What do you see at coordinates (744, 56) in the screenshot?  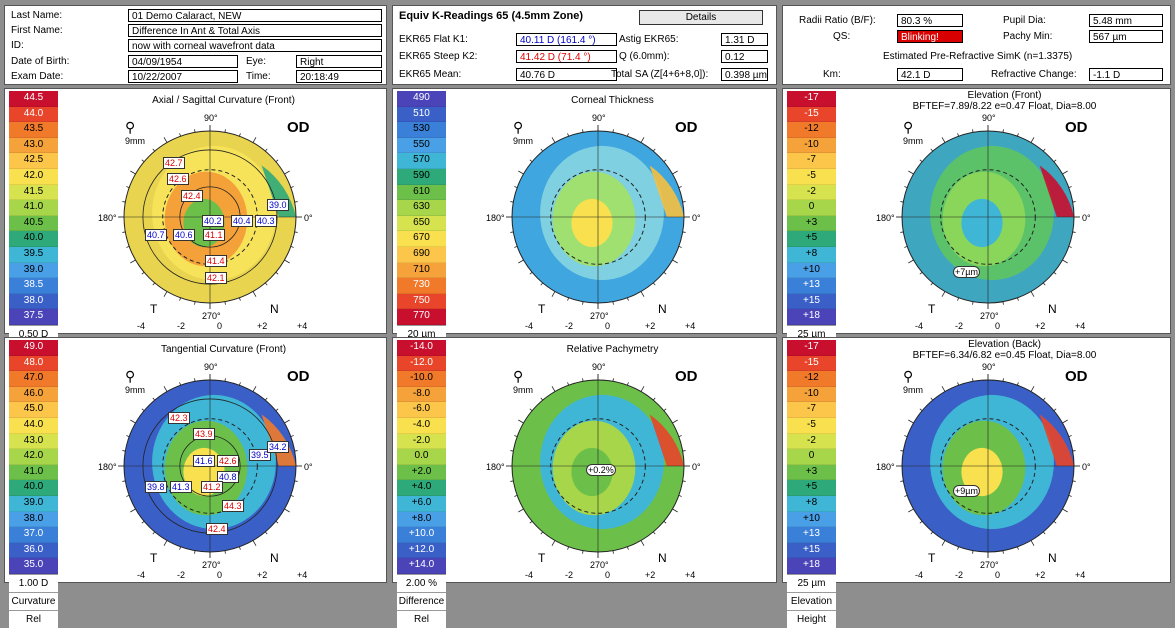 I see `q-field: 0.12` at bounding box center [744, 56].